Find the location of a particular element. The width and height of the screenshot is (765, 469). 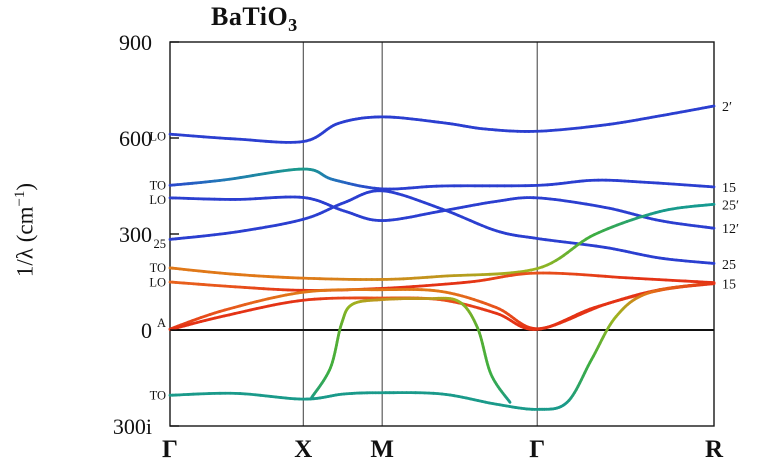

y-tick-label-900: 900 is located at coordinates (135, 42).